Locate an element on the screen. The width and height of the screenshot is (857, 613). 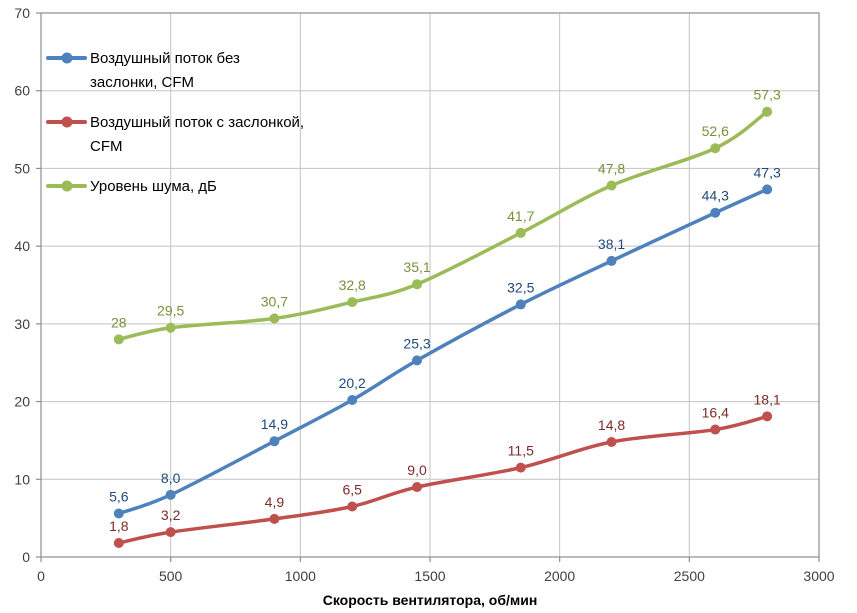
y-tick-label: 40 is located at coordinates (22, 246).